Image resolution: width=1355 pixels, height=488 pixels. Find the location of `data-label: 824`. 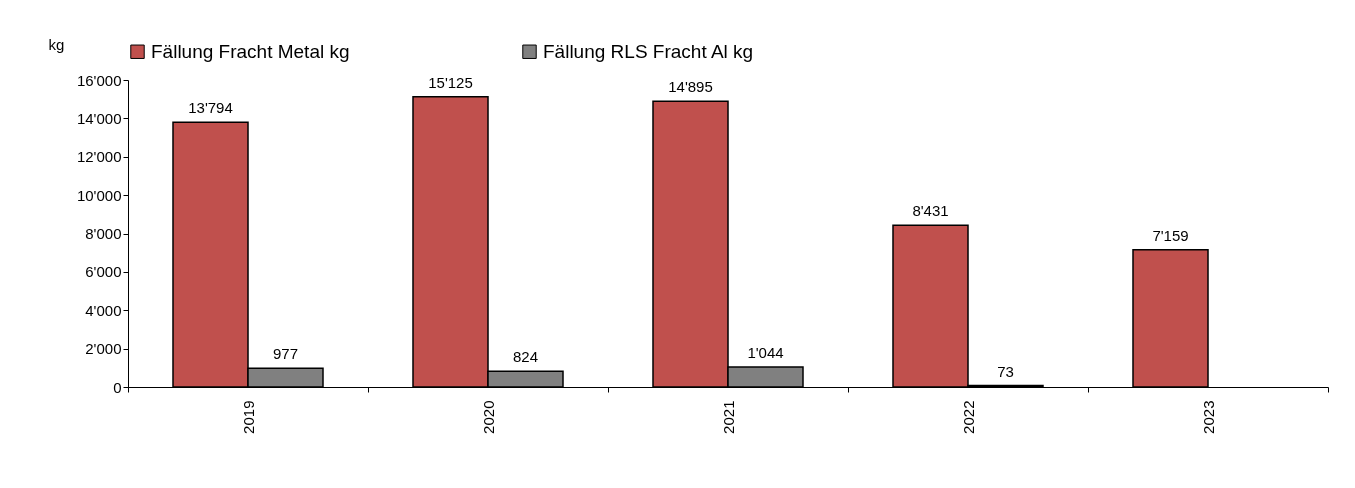

data-label: 824 is located at coordinates (525, 357).